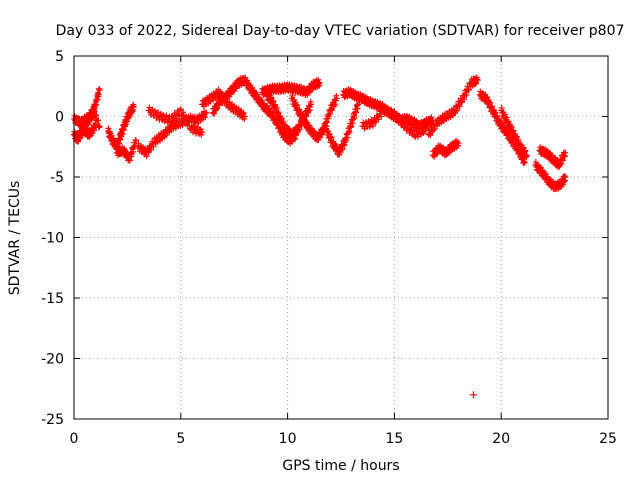  Describe the element at coordinates (340, 466) in the screenshot. I see `x-axis-label: GPS time / hours` at that location.